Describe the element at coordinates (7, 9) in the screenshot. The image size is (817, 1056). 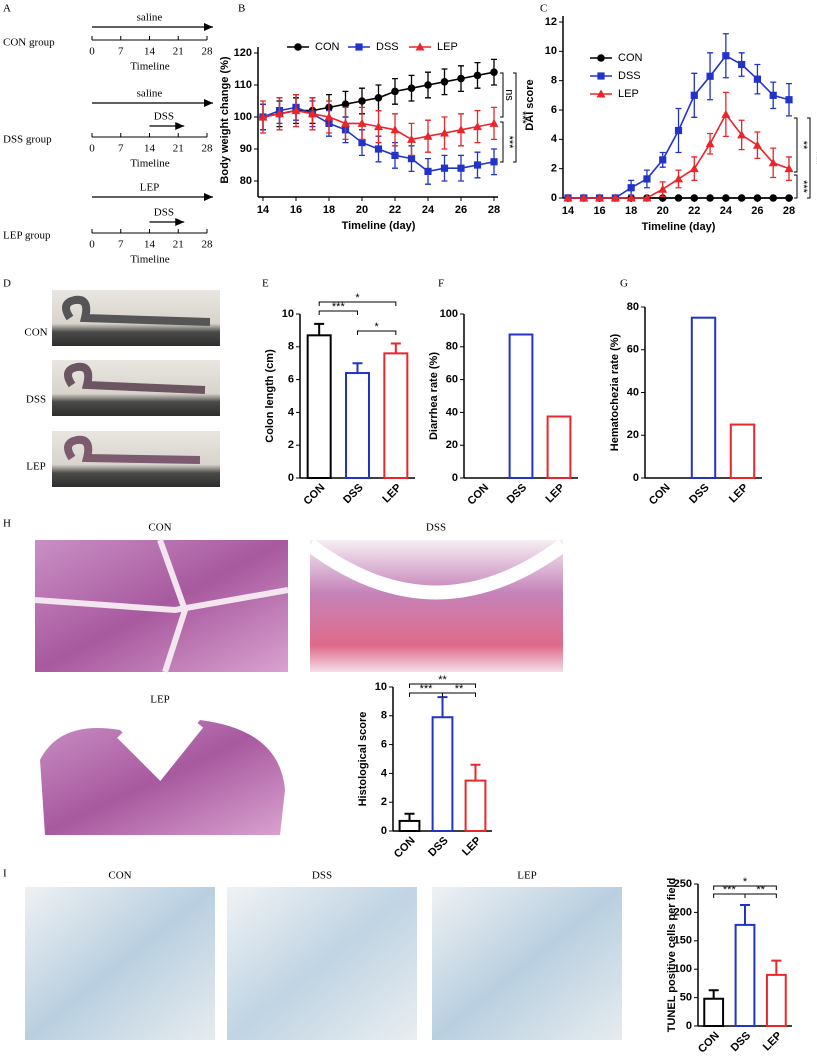
I see `panel-label: A` at that location.